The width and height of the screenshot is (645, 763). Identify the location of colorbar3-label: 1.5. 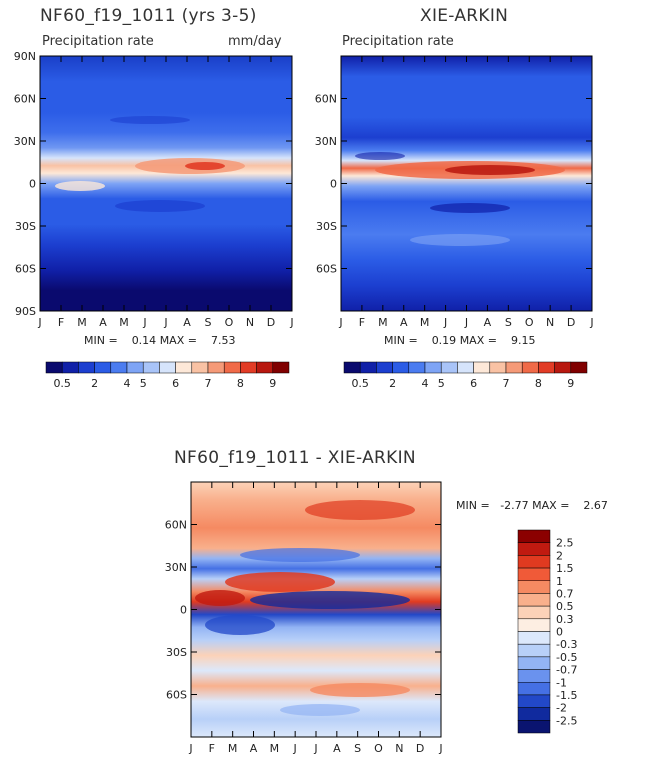
(565, 568).